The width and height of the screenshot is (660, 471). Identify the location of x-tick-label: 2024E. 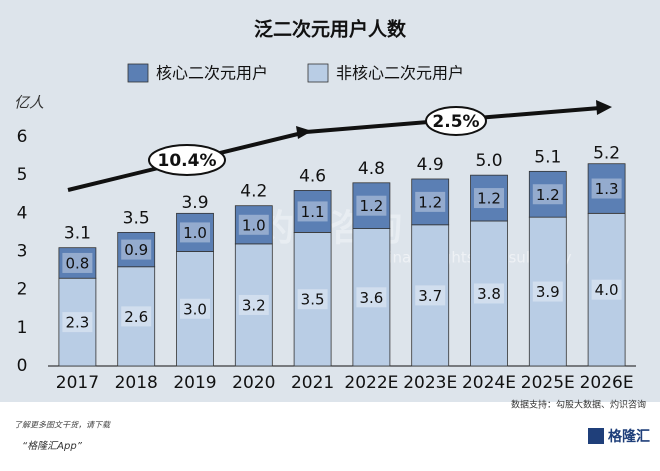
(489, 383).